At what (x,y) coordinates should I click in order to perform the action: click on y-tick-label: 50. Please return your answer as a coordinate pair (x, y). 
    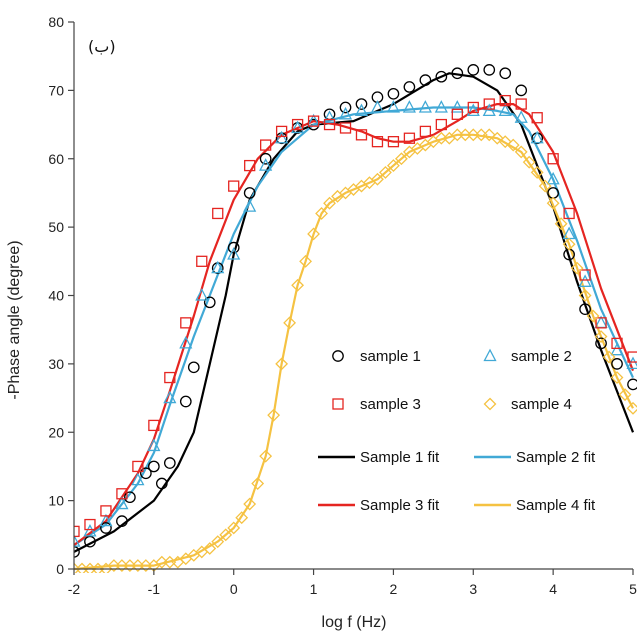
    Looking at the image, I should click on (56, 227).